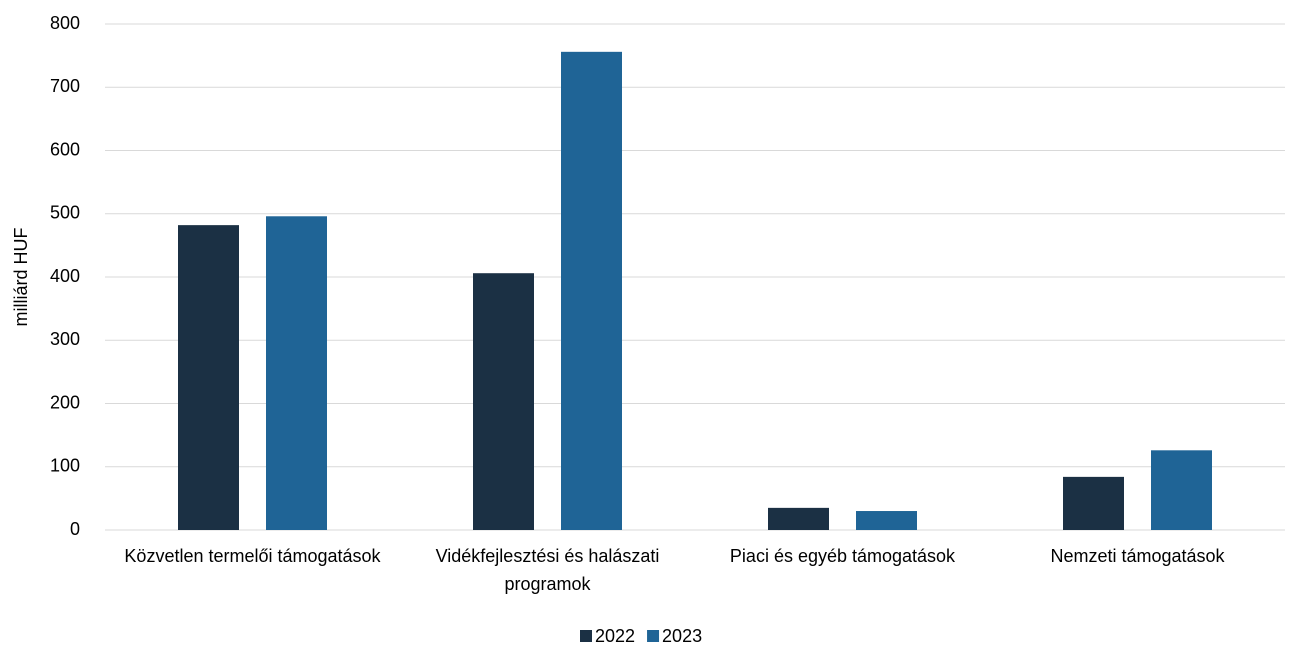 The height and width of the screenshot is (646, 1295). I want to click on y-tick-label: 600, so click(65, 149).